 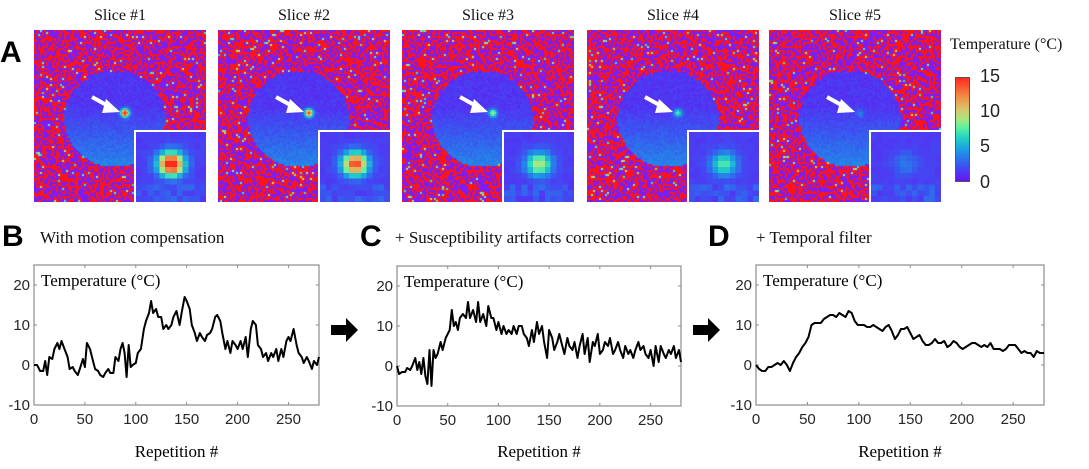 I want to click on temperature-series-line-c, so click(x=539, y=344).